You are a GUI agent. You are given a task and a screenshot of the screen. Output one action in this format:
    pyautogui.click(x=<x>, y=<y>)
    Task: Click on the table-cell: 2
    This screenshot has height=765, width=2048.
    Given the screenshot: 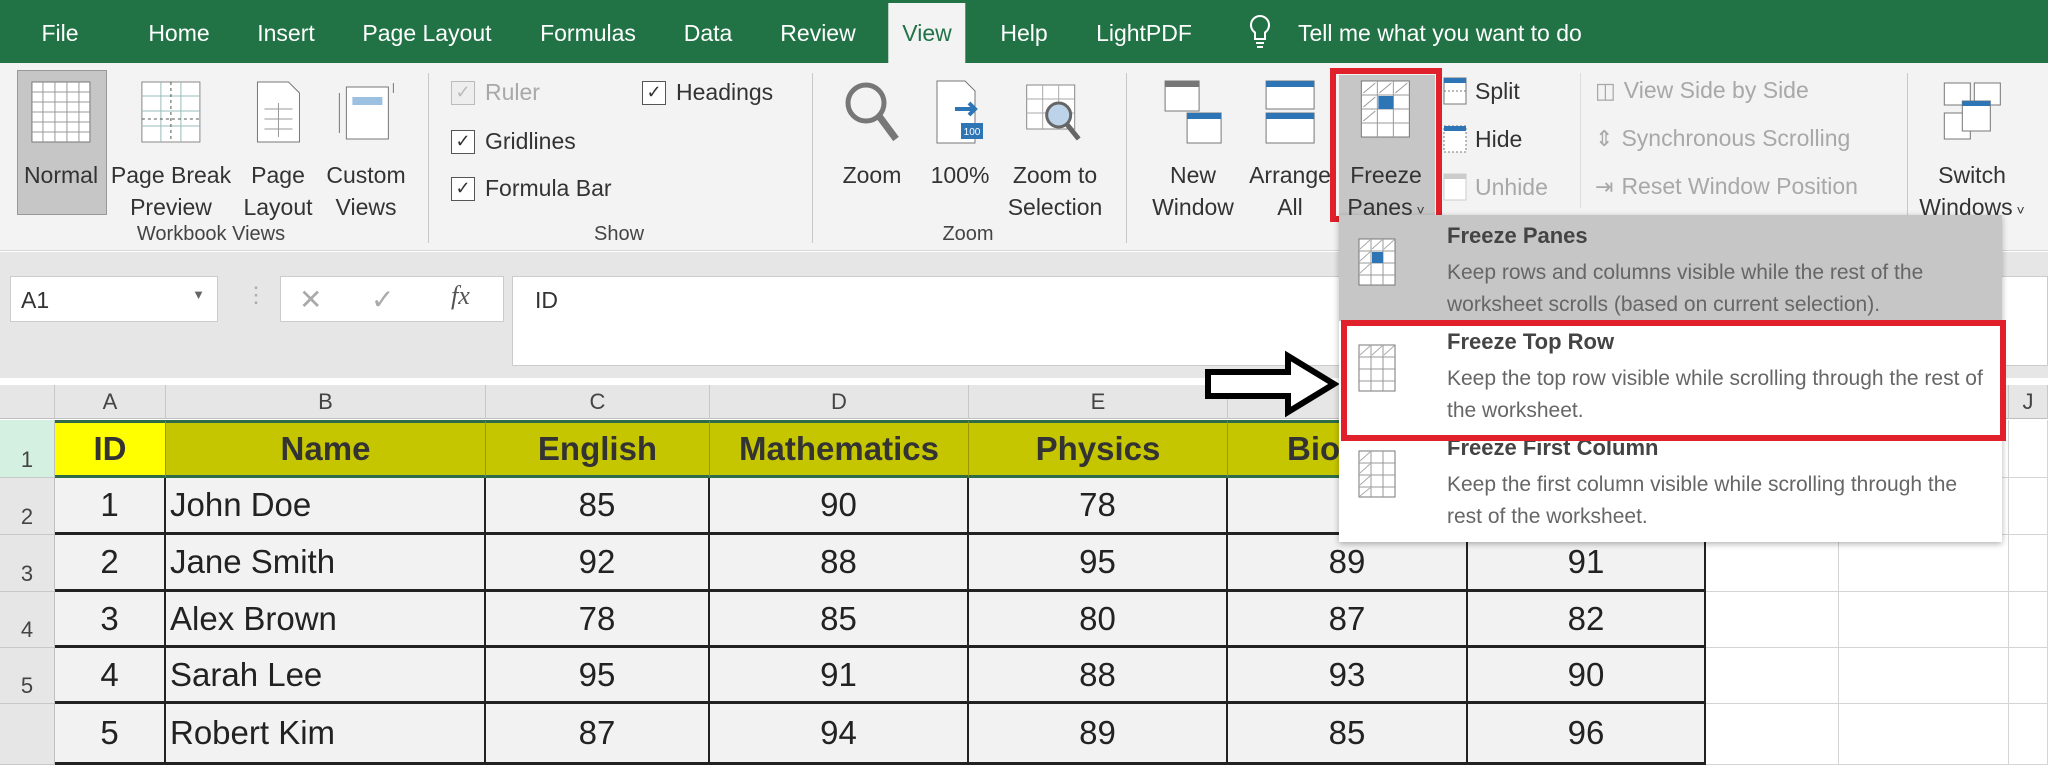 What is the action you would take?
    pyautogui.click(x=110, y=563)
    